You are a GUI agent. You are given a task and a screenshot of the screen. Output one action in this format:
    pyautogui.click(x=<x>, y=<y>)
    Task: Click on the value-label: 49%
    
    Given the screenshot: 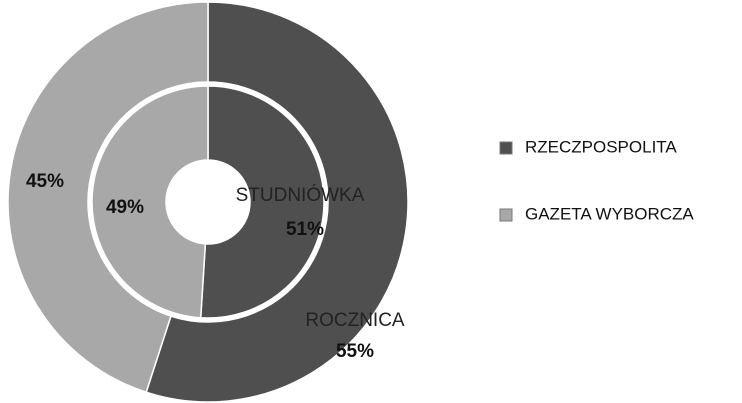 What is the action you would take?
    pyautogui.click(x=125, y=207)
    